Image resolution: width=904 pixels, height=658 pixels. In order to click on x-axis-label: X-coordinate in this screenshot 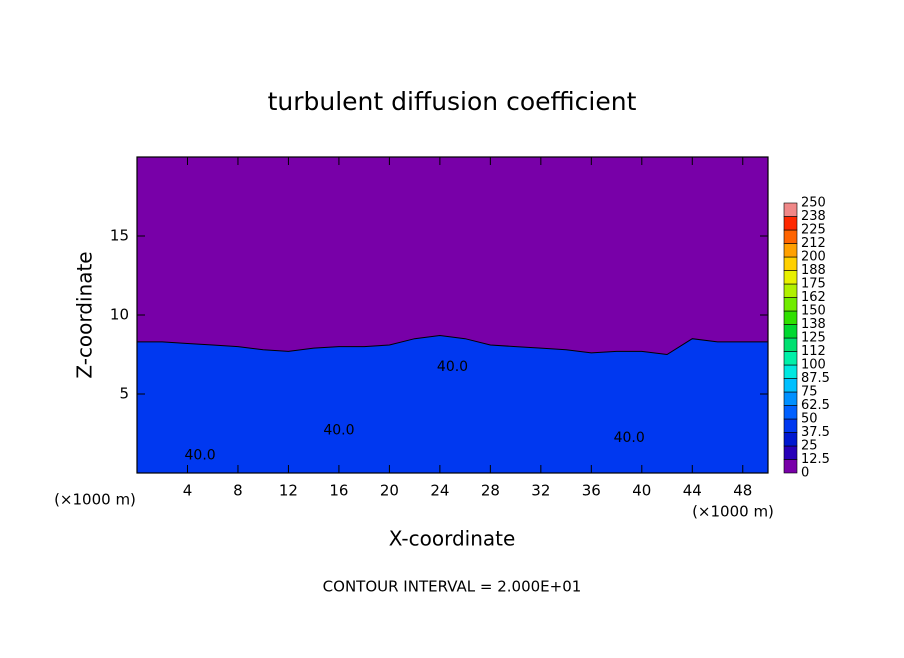, I will do `click(452, 539)`.